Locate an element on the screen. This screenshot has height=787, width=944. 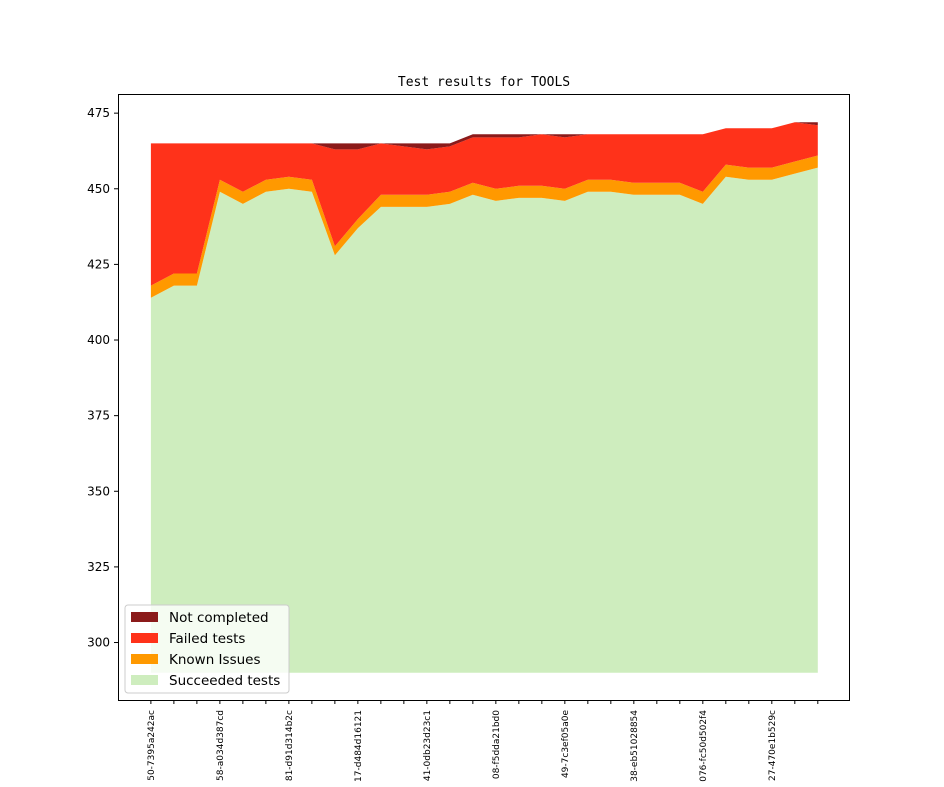
area-failed-tests is located at coordinates (484, 204).